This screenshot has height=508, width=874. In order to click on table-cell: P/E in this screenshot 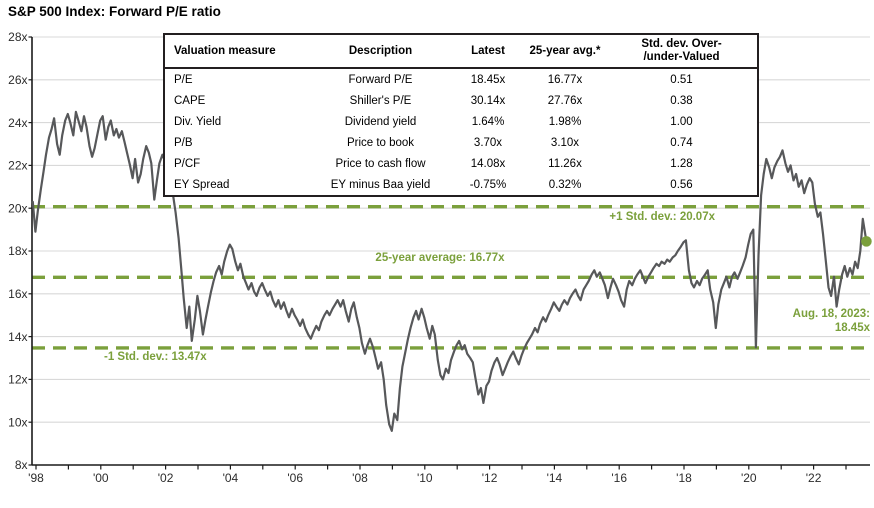, I will do `click(183, 79)`.